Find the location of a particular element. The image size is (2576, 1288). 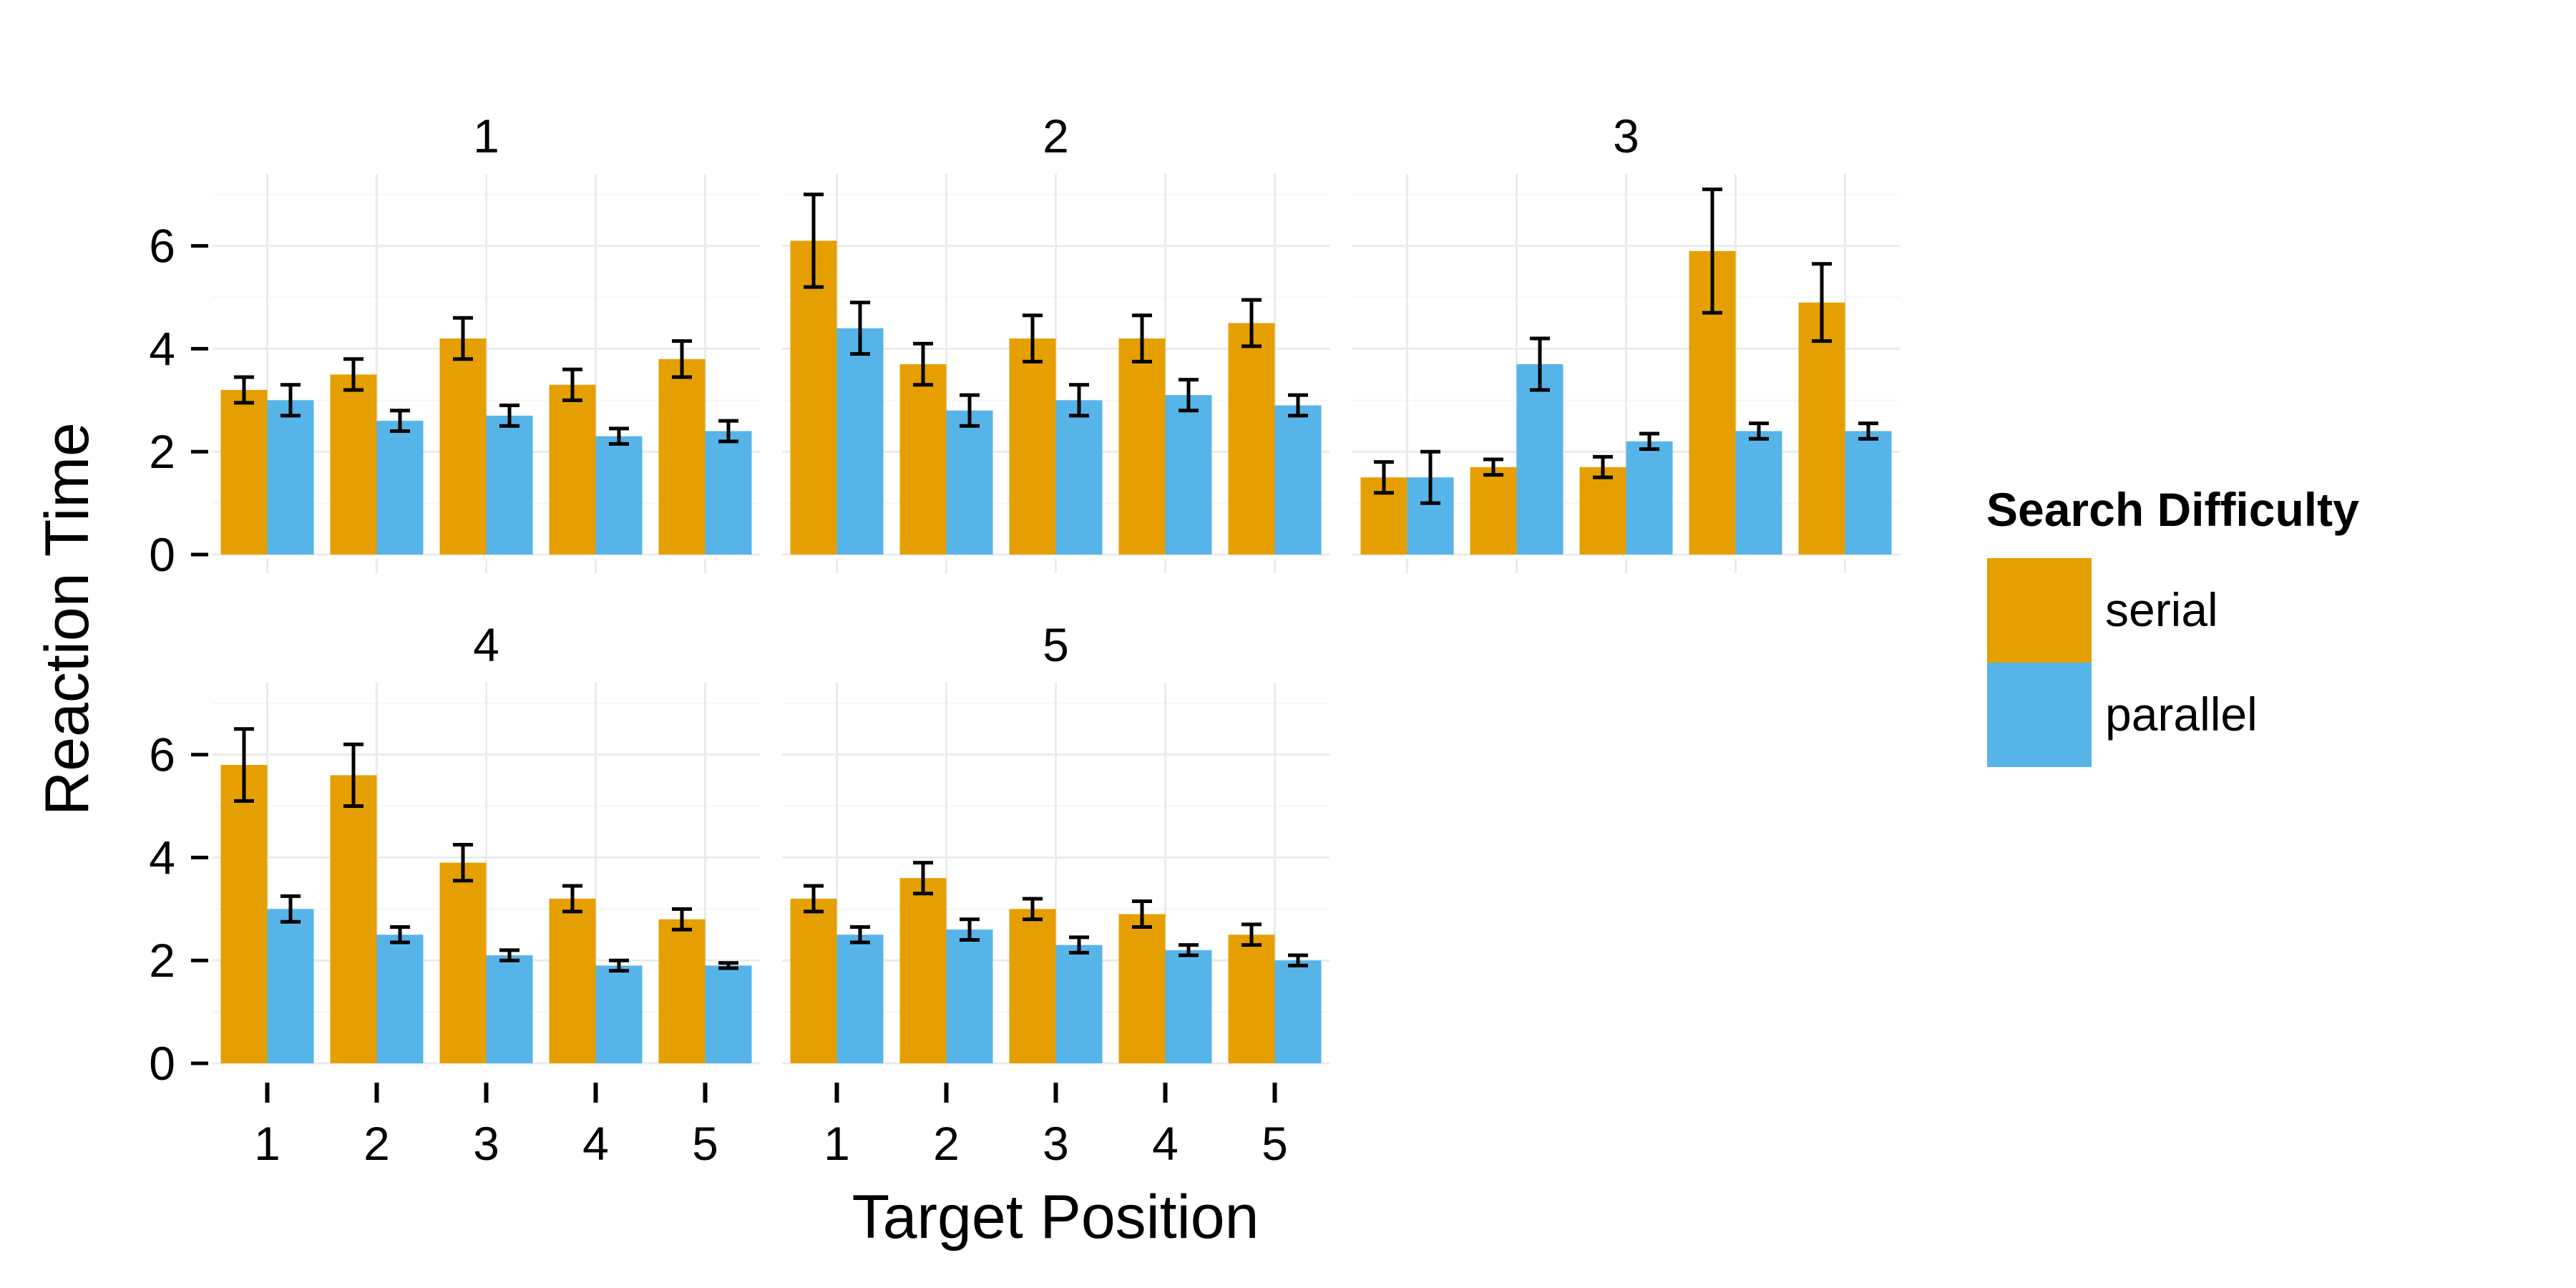

x-axis-label: Target Position is located at coordinates (1055, 1217).